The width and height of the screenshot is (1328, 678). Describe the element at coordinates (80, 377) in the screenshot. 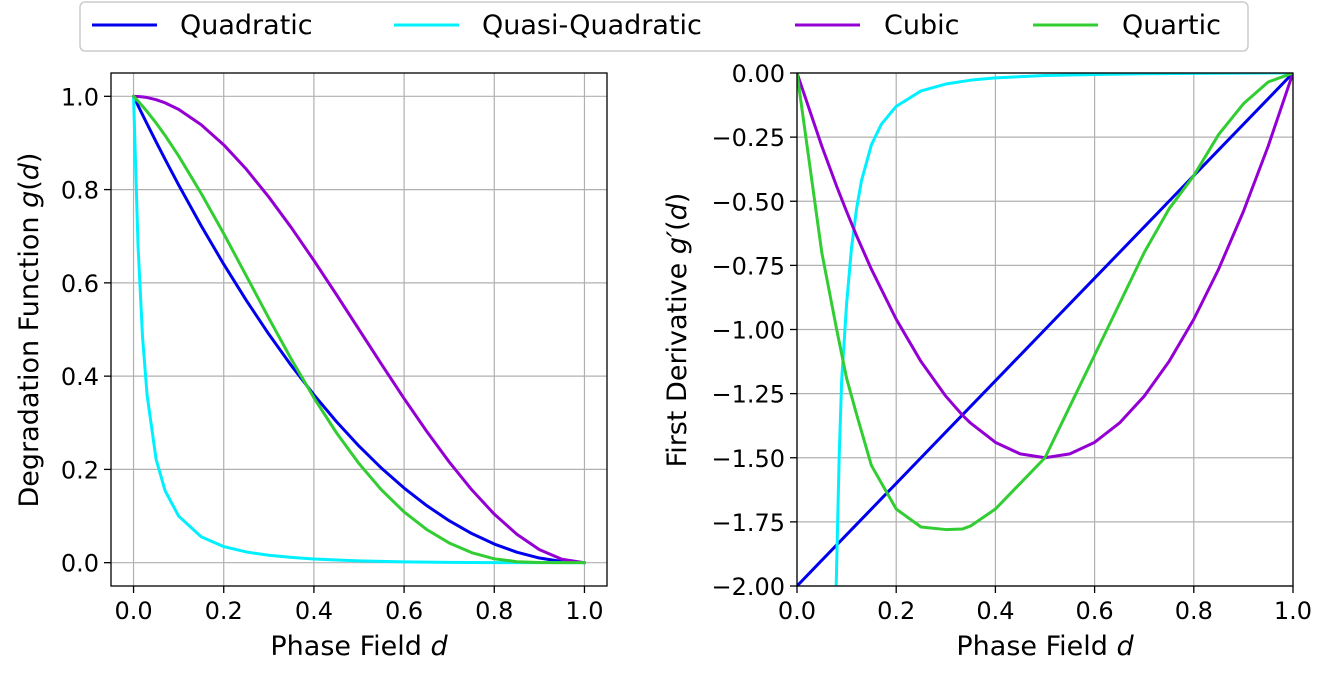

I see `left-y-tick-label: 0.4` at that location.